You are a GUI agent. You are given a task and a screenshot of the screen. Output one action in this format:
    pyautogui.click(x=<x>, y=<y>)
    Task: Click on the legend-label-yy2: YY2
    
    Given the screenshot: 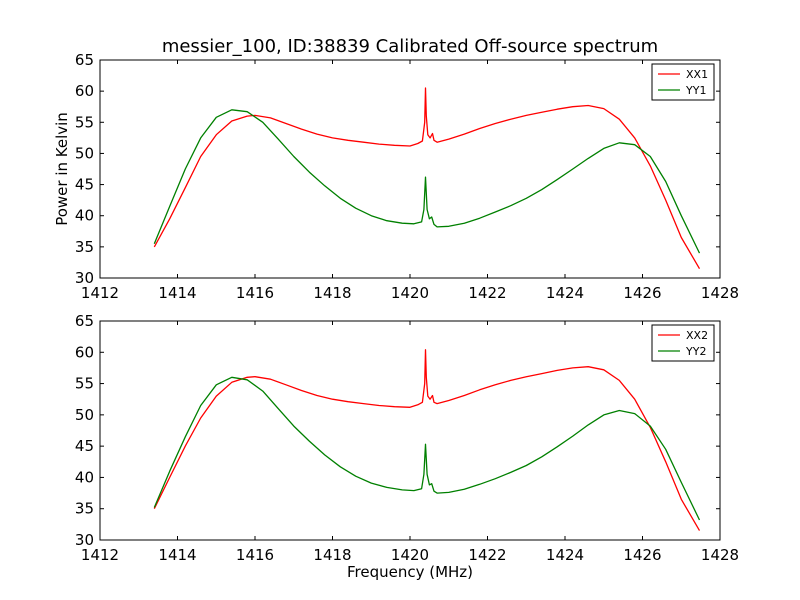 What is the action you would take?
    pyautogui.click(x=695, y=351)
    